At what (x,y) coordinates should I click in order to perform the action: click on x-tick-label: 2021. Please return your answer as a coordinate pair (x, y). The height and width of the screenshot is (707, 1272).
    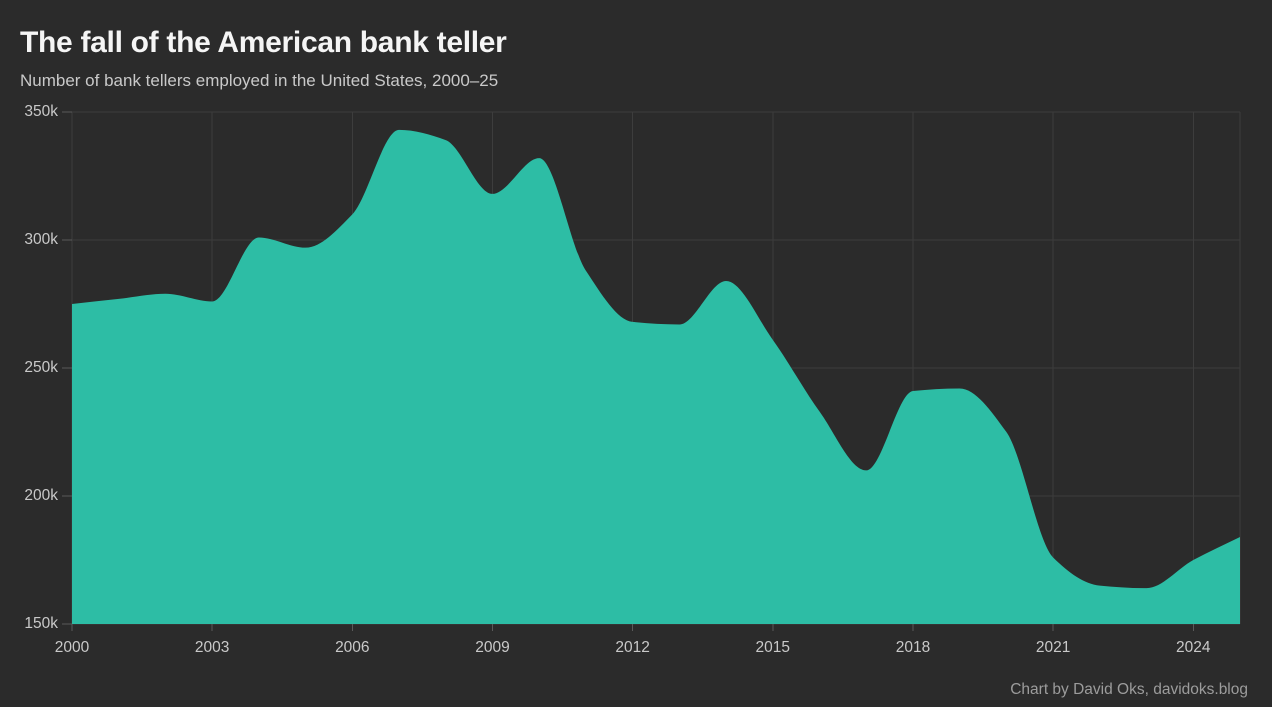
    Looking at the image, I should click on (1053, 647).